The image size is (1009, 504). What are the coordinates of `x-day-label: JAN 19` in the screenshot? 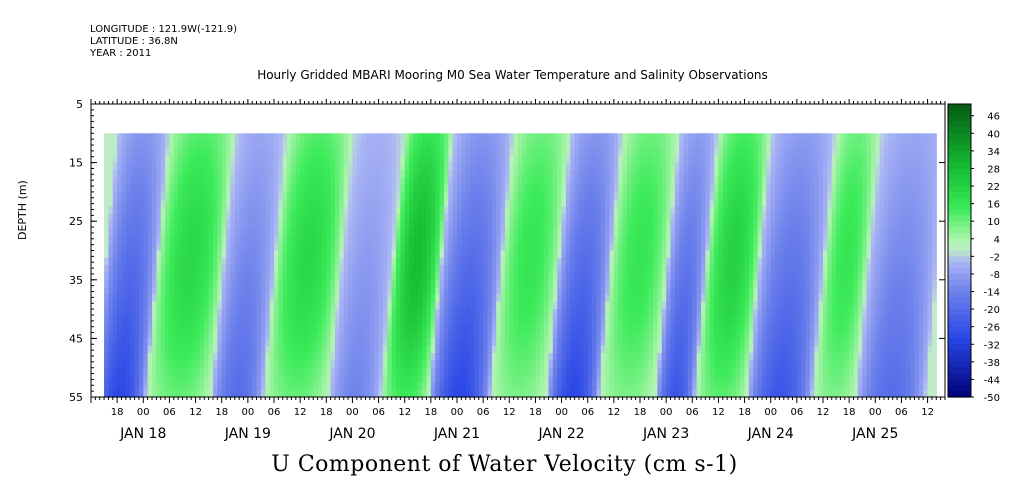 It's located at (247, 434).